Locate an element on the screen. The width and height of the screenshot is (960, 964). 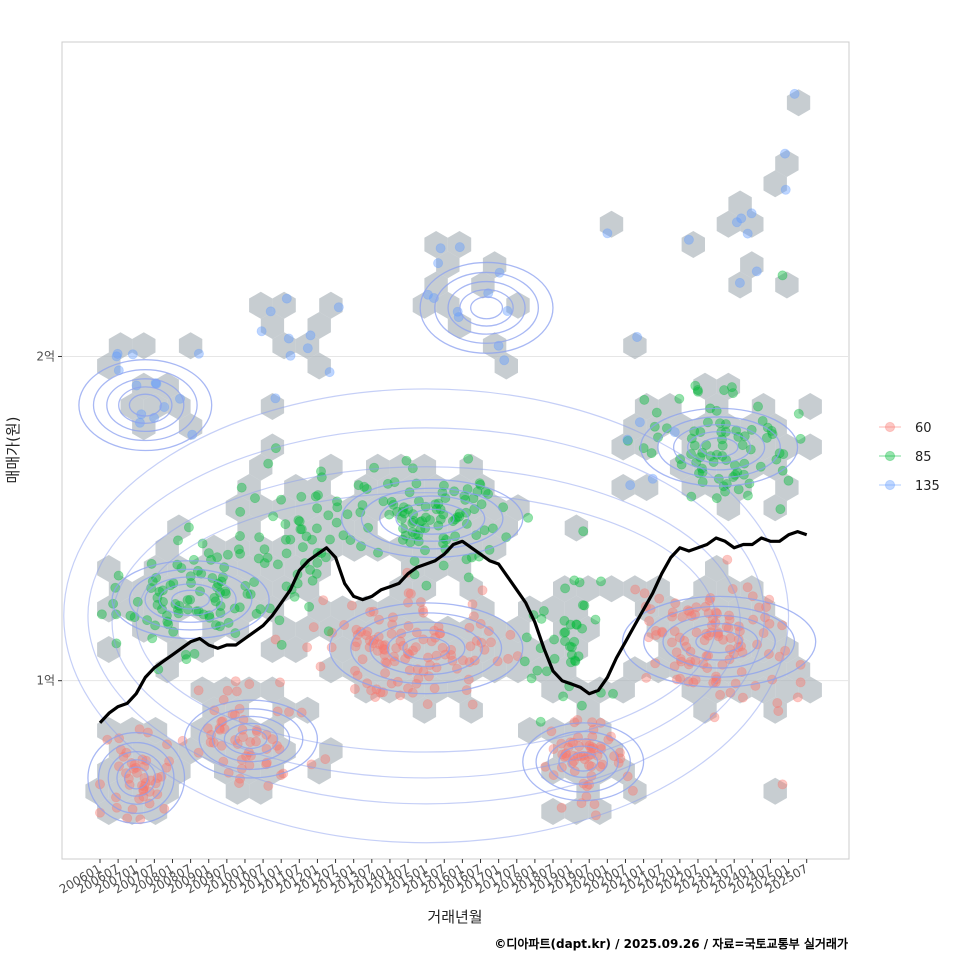
x-axis-title: 거래년월 is located at coordinates (454, 917).